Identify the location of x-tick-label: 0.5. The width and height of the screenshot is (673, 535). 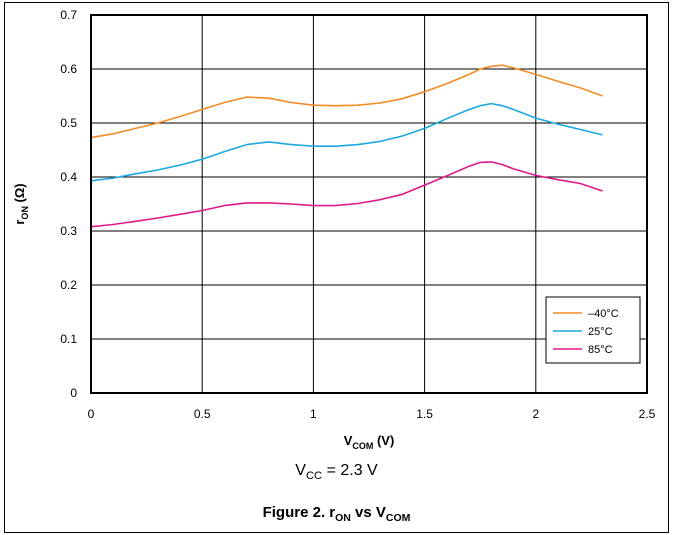
(202, 414).